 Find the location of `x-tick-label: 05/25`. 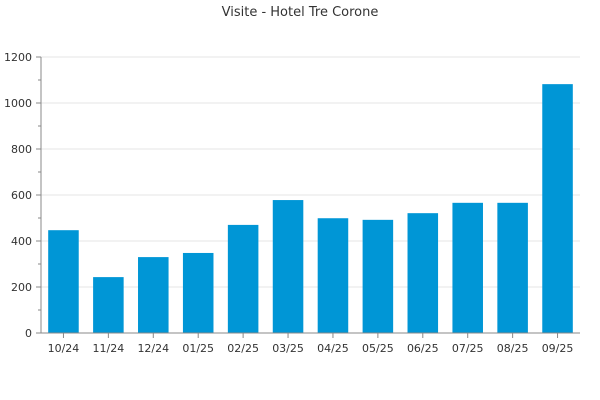

x-tick-label: 05/25 is located at coordinates (378, 348).